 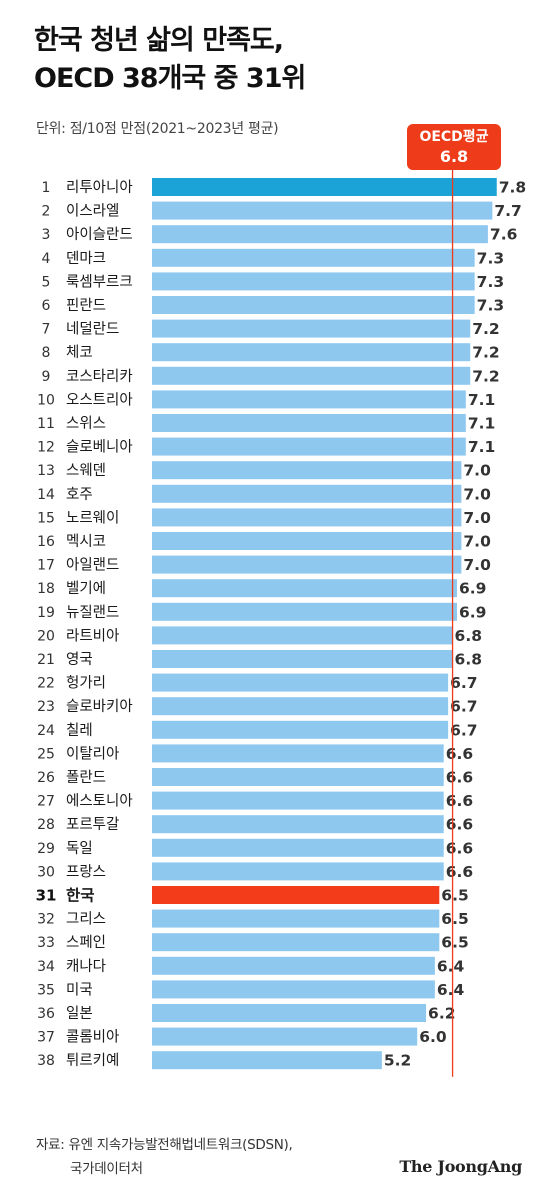 What do you see at coordinates (507, 211) in the screenshot?
I see `value-label: 7.7` at bounding box center [507, 211].